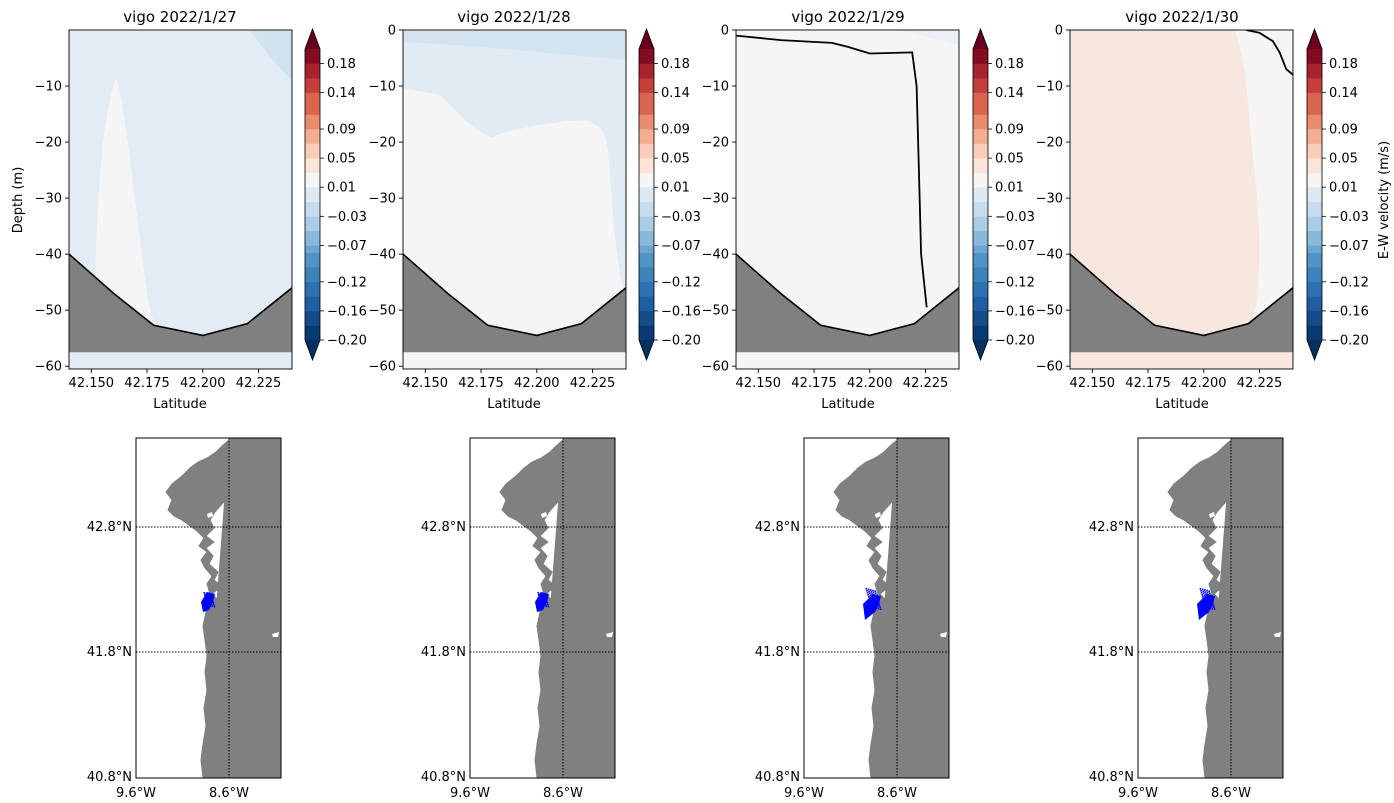 This screenshot has width=1394, height=803. I want to click on colorbar-extend-min, so click(312, 350).